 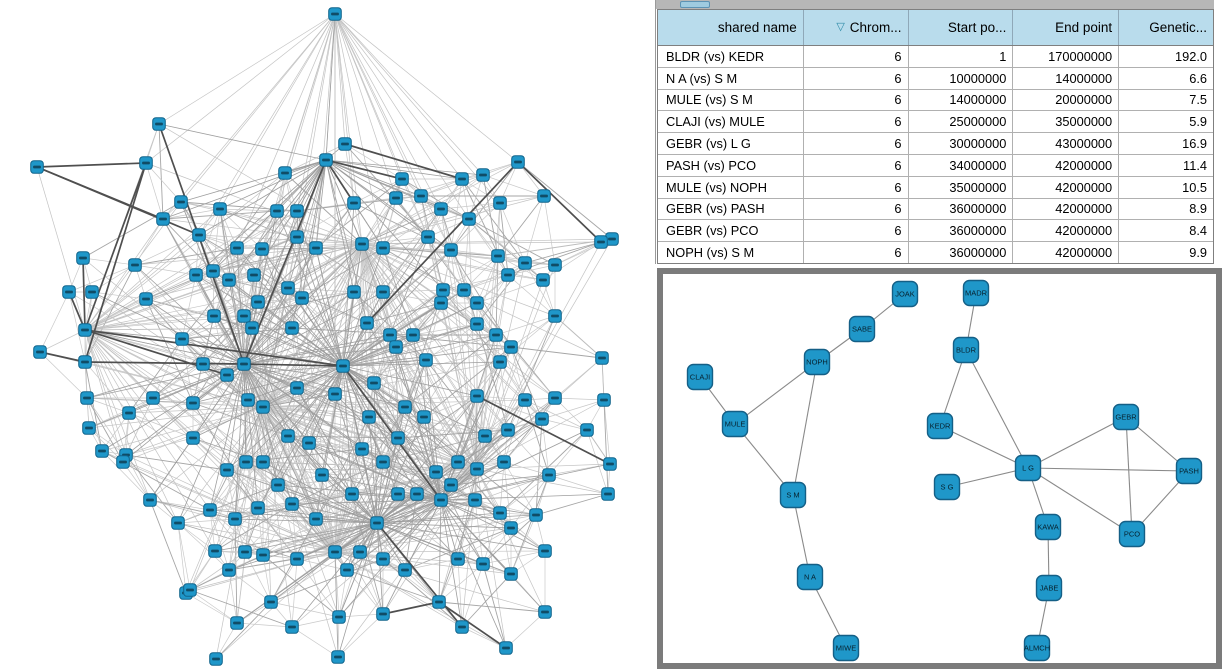 I want to click on table-row: GEBR (vs) PCO 6 36000000 42000000 8.4, so click(x=935, y=231).